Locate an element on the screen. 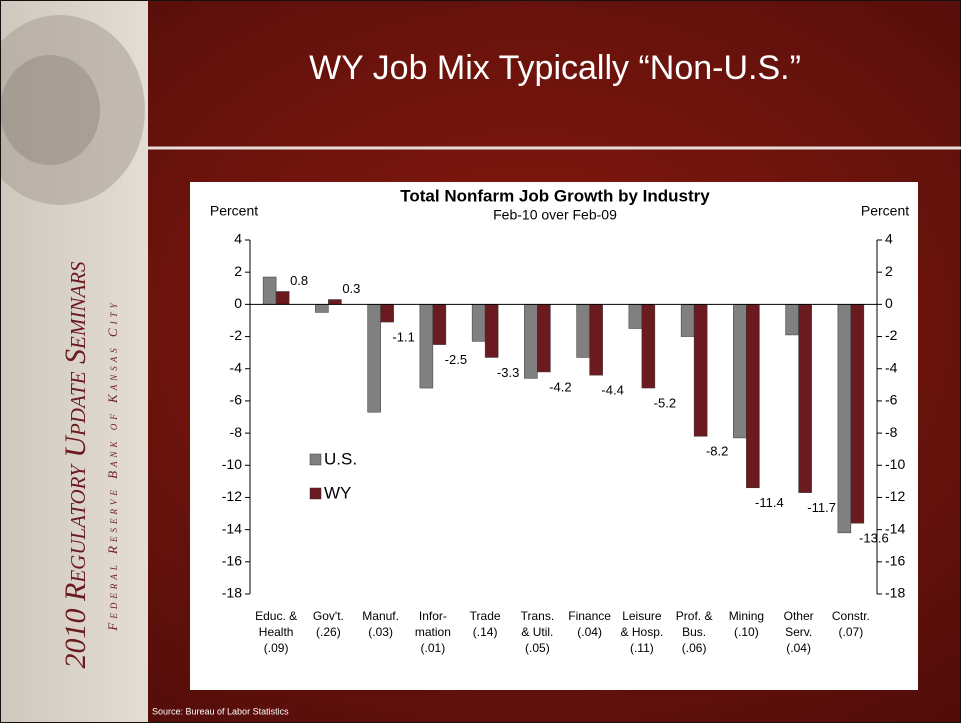 The width and height of the screenshot is (961, 728). x-tick-label: Trans. is located at coordinates (538, 616).